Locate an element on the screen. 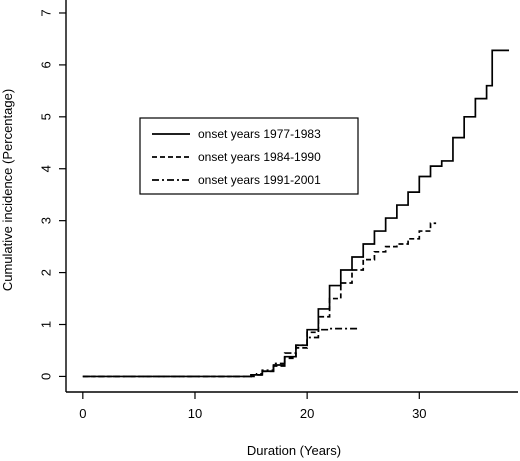 The width and height of the screenshot is (520, 461). x-axis: 0 10 20 30 is located at coordinates (253, 406).